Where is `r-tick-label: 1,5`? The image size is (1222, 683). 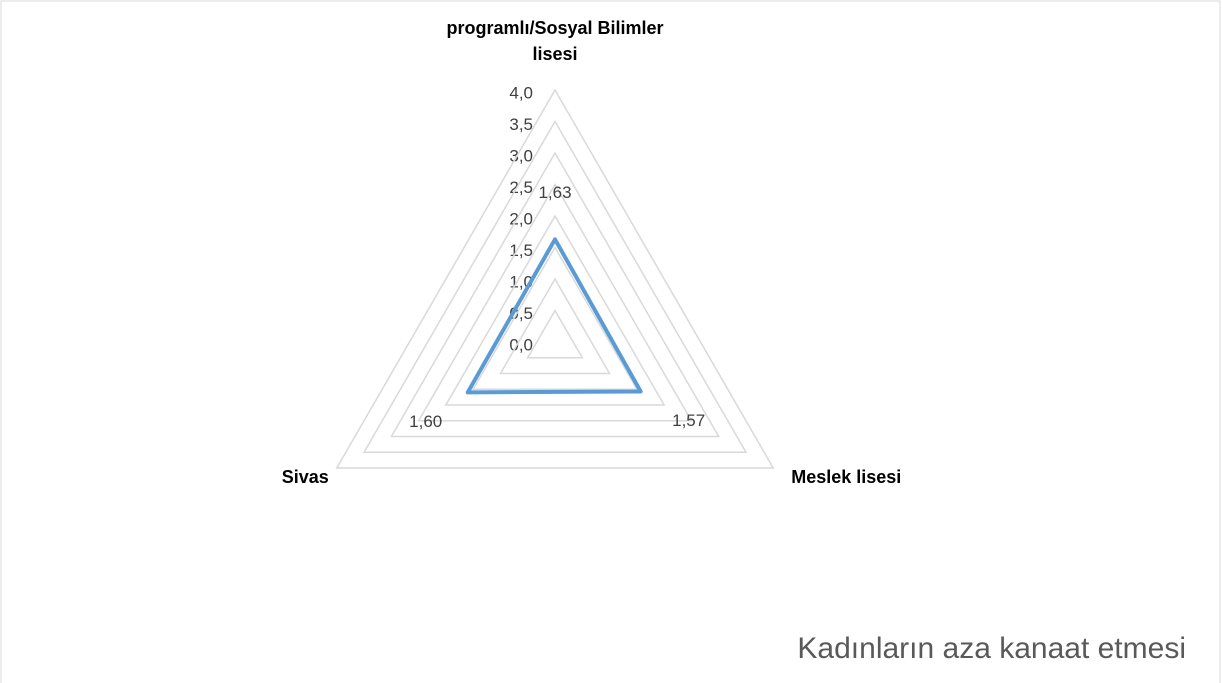
r-tick-label: 1,5 is located at coordinates (521, 250).